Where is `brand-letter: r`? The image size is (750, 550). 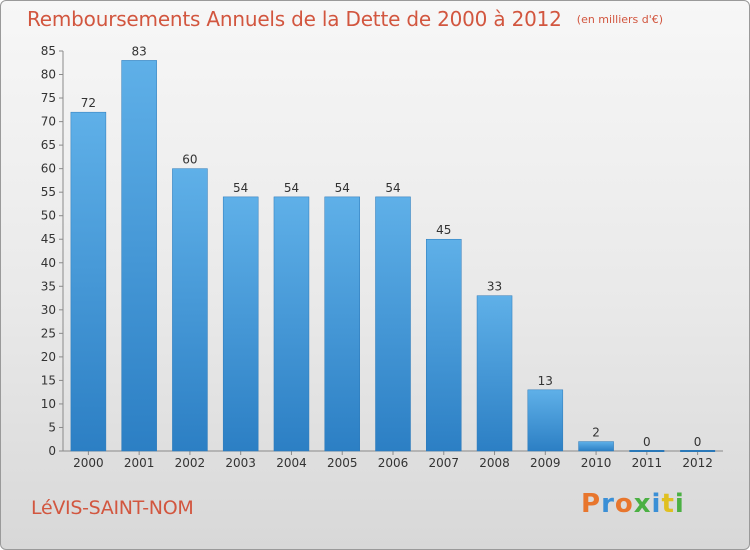 brand-letter: r is located at coordinates (608, 504).